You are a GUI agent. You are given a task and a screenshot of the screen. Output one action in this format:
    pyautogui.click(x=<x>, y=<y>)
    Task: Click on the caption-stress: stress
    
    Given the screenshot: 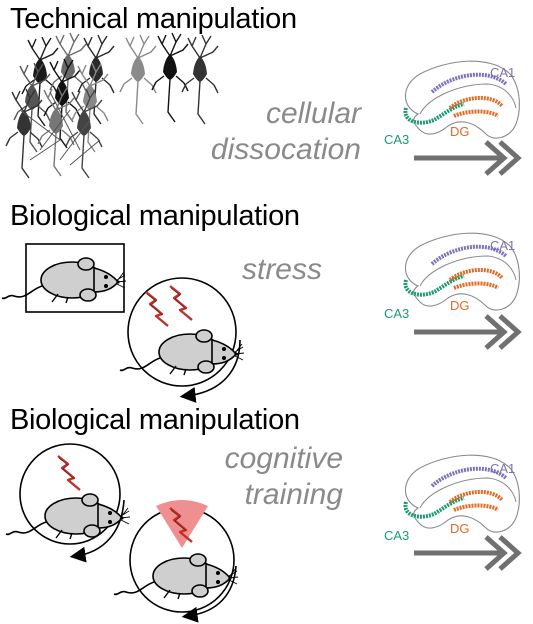 What is the action you would take?
    pyautogui.click(x=282, y=270)
    